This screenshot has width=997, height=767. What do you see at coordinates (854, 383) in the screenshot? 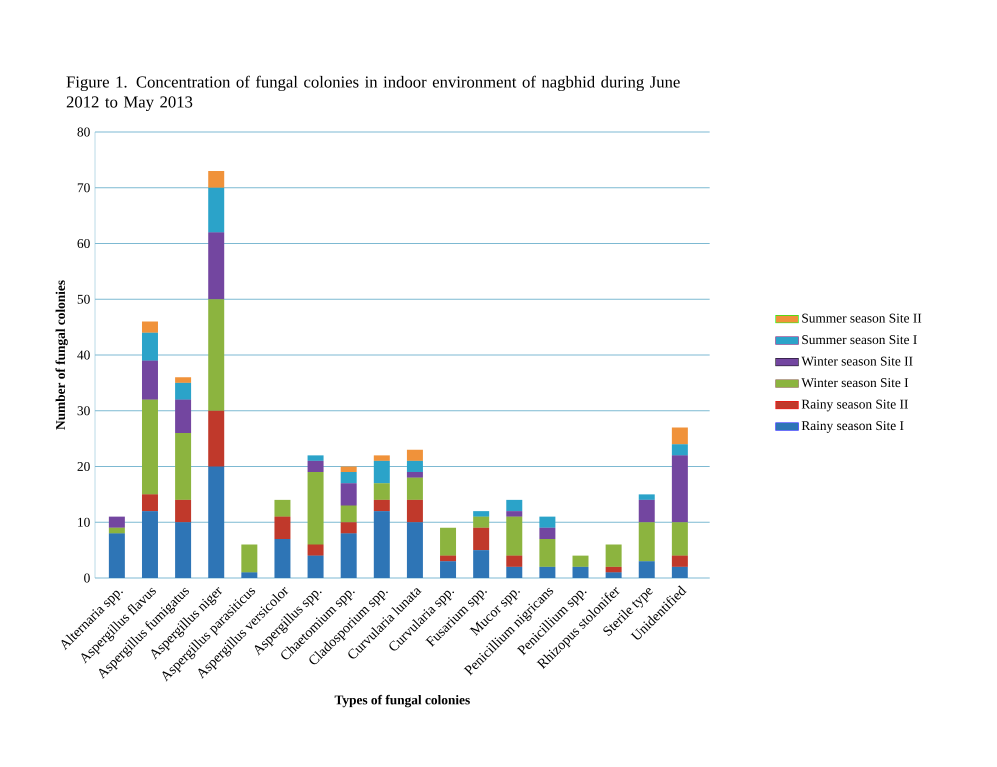
I see `legend-label: Winter season Site I` at bounding box center [854, 383].